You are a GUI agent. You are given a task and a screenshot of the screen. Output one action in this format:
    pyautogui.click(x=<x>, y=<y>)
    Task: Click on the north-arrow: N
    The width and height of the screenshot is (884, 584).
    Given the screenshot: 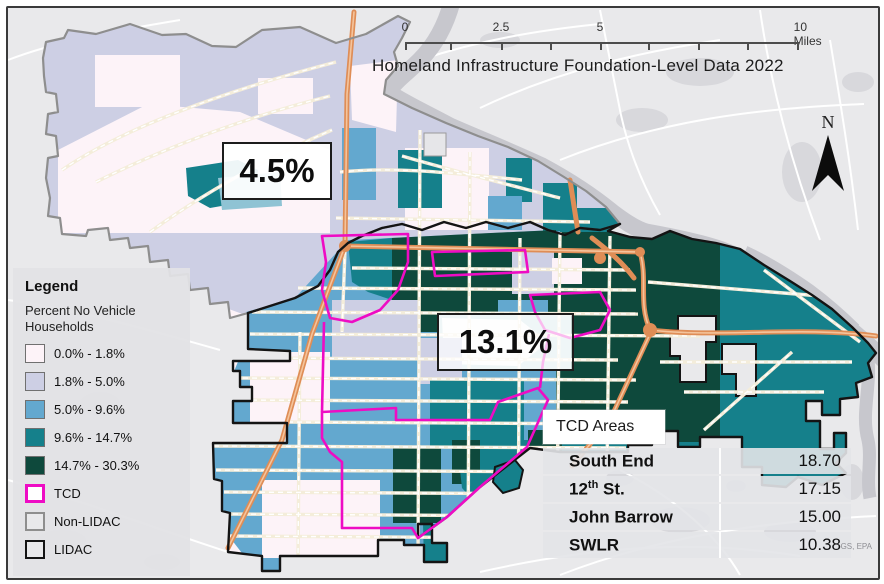 What is the action you would take?
    pyautogui.click(x=828, y=155)
    